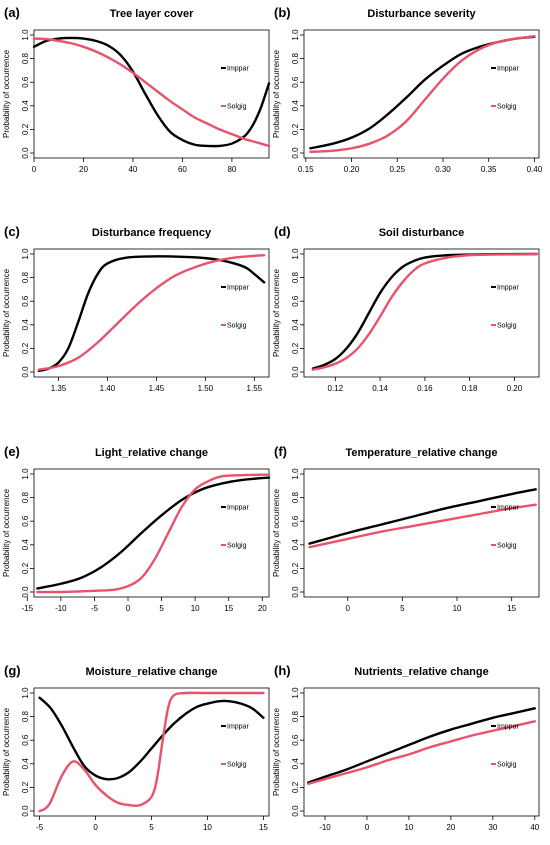 Image resolution: width=550 pixels, height=845 pixels. Describe the element at coordinates (12, 451) in the screenshot. I see `panel-letter: (e)` at that location.